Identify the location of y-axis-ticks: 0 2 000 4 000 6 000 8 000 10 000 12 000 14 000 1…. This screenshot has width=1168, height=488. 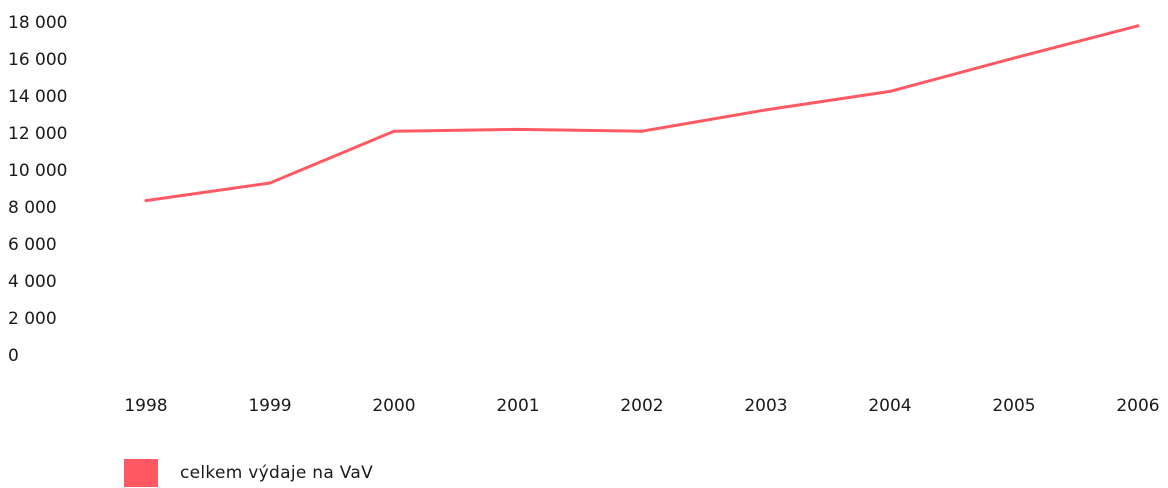
(37, 189).